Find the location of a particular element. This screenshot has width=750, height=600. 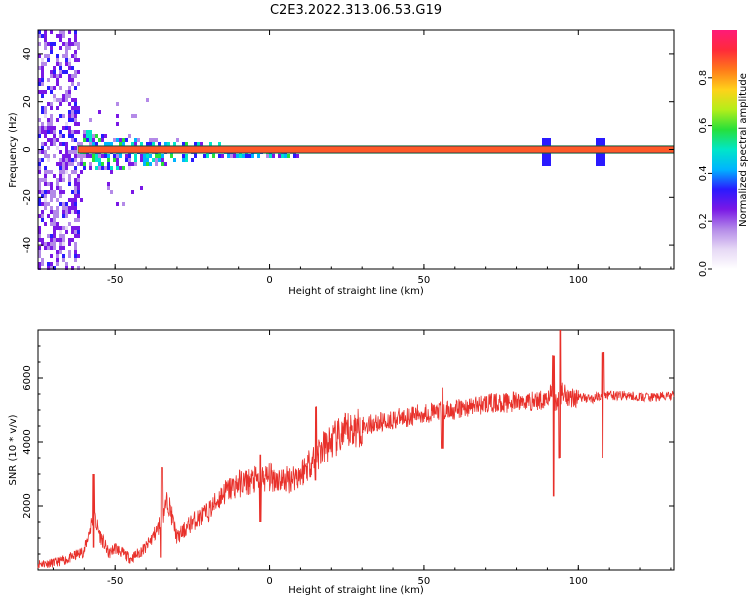

colorbar-gradient is located at coordinates (724, 149).